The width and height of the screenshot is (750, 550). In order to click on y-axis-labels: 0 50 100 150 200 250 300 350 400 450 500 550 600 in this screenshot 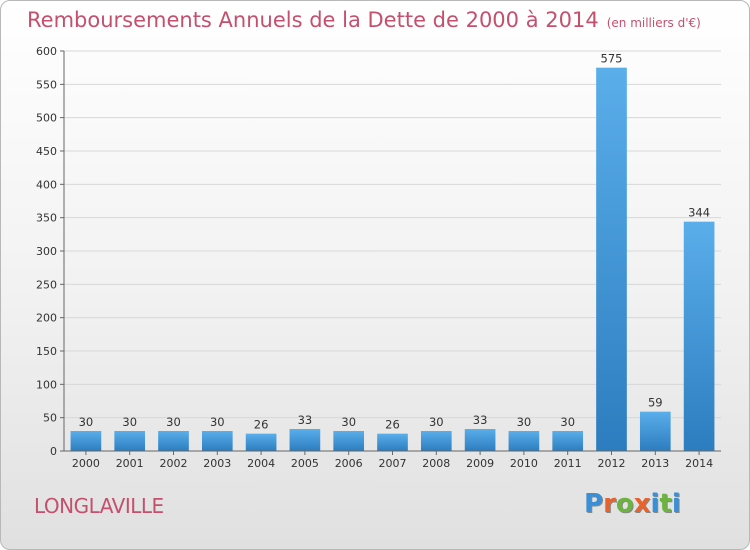, I will do `click(46, 251)`.